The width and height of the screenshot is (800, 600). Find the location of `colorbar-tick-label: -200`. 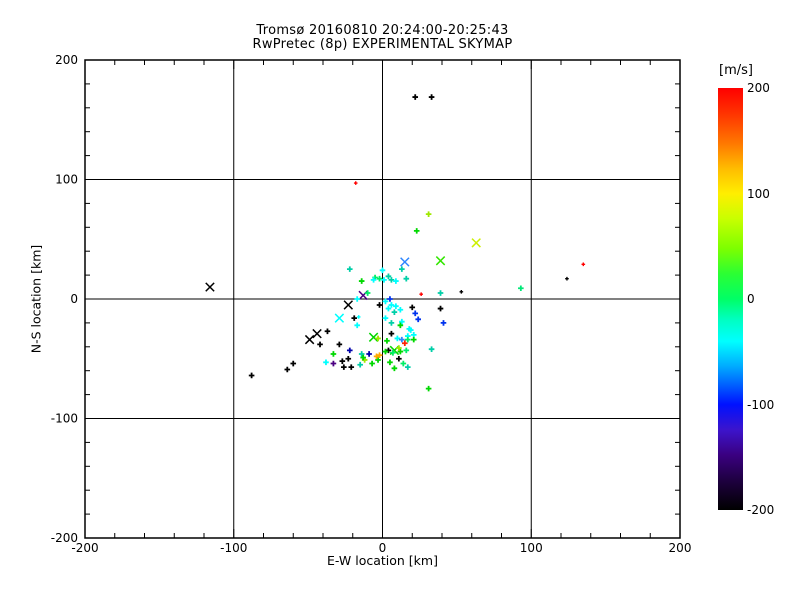

colorbar-tick-label: -200 is located at coordinates (761, 510).